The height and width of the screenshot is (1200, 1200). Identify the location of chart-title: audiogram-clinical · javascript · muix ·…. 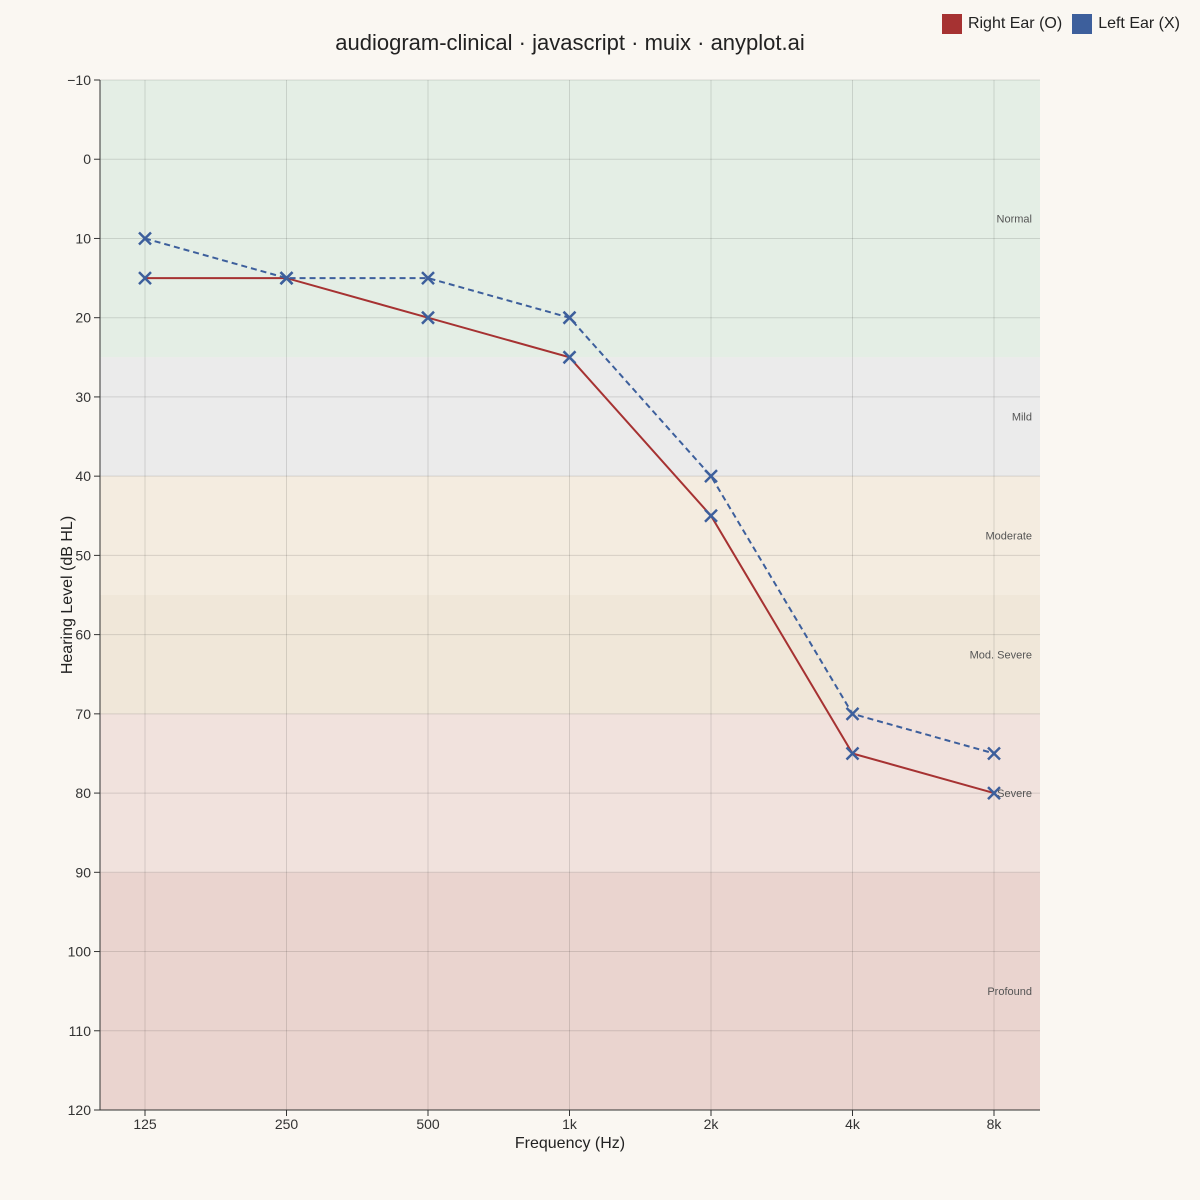
(570, 42).